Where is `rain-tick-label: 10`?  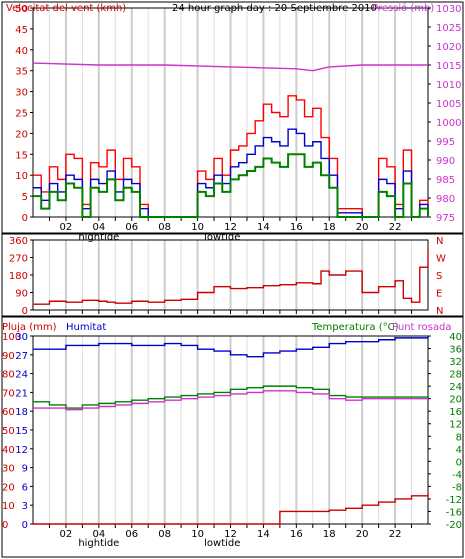
rain-tick-label: 10 is located at coordinates (8, 506).